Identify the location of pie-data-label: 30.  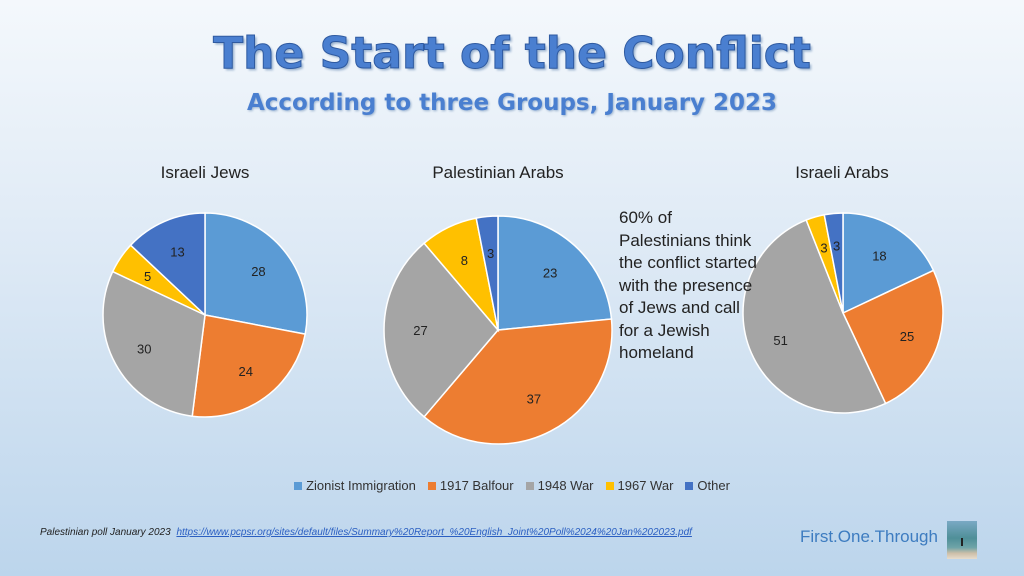
(144, 348).